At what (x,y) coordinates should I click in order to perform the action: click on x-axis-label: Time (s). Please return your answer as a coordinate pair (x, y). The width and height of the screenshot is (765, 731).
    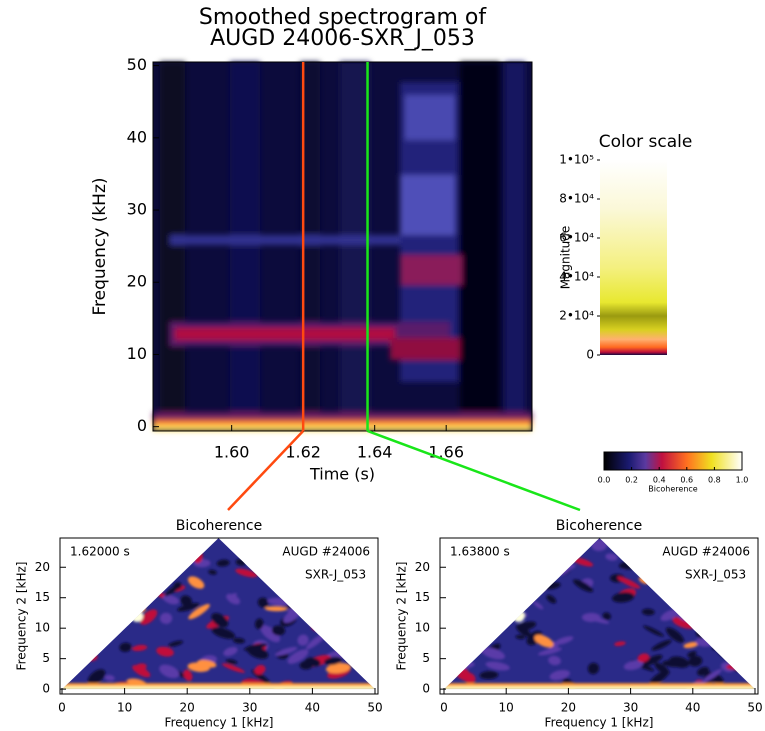
    Looking at the image, I should click on (342, 474).